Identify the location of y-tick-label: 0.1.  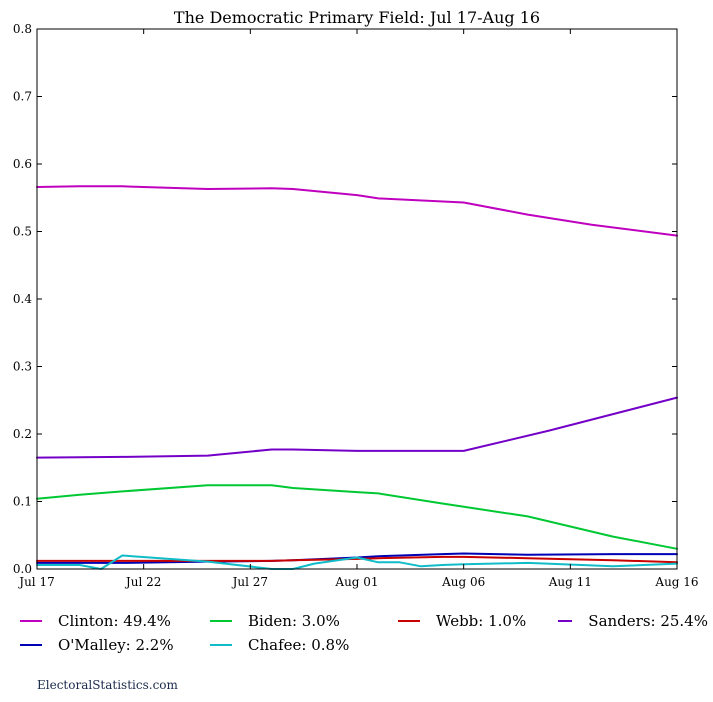
(22, 502).